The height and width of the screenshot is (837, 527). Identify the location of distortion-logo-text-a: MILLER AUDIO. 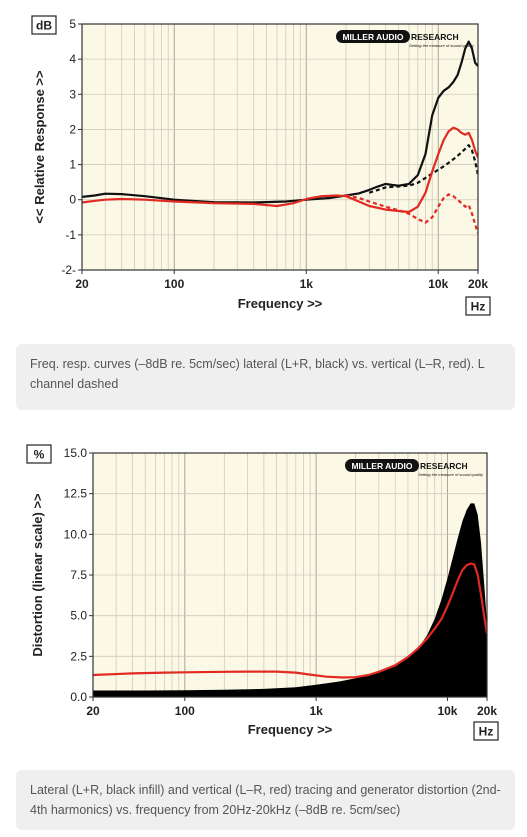
(381, 466).